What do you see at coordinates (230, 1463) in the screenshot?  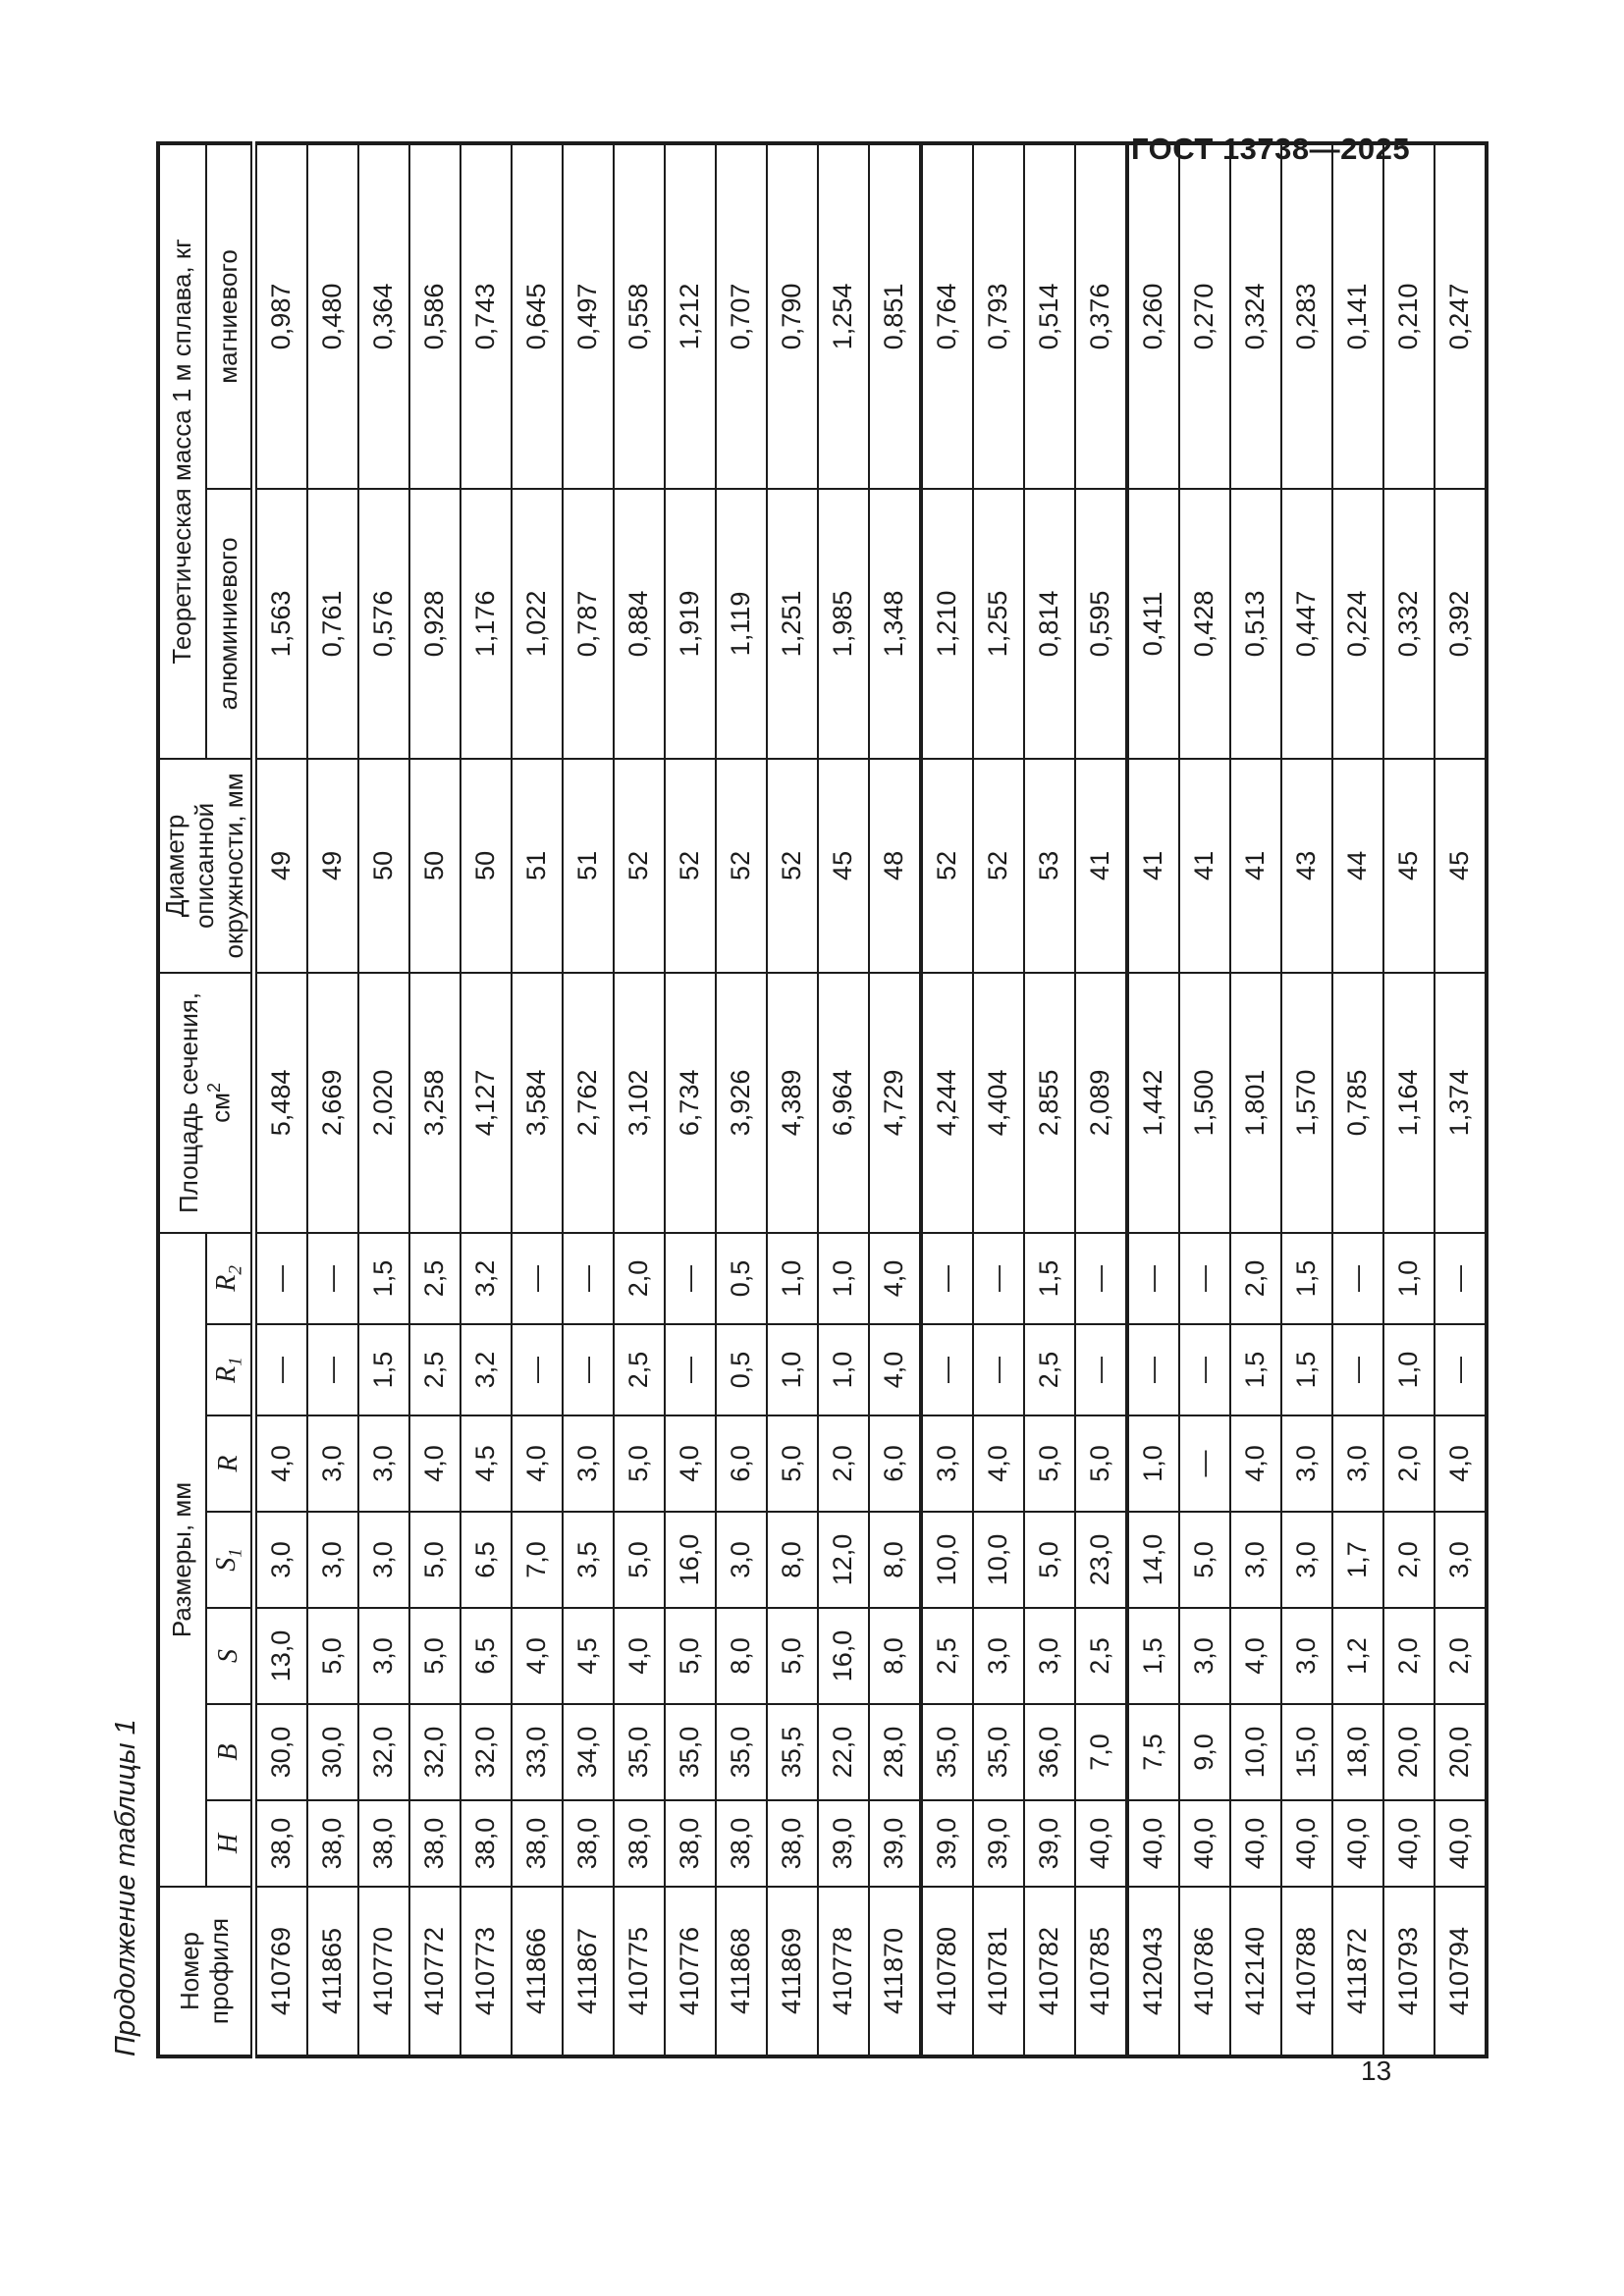 I see `col-header-dim-r: R` at bounding box center [230, 1463].